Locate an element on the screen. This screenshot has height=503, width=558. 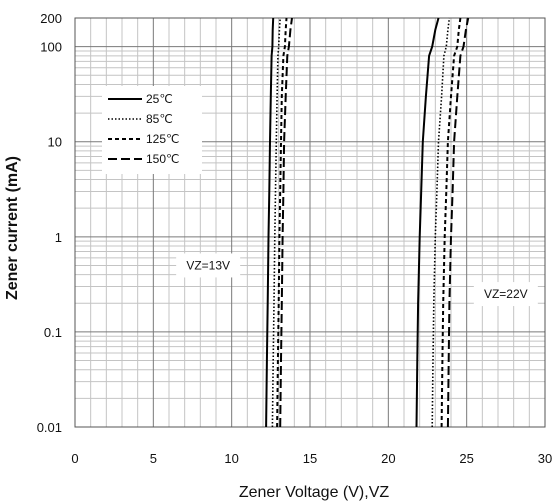
y-tick-label: 10 is located at coordinates (55, 142).